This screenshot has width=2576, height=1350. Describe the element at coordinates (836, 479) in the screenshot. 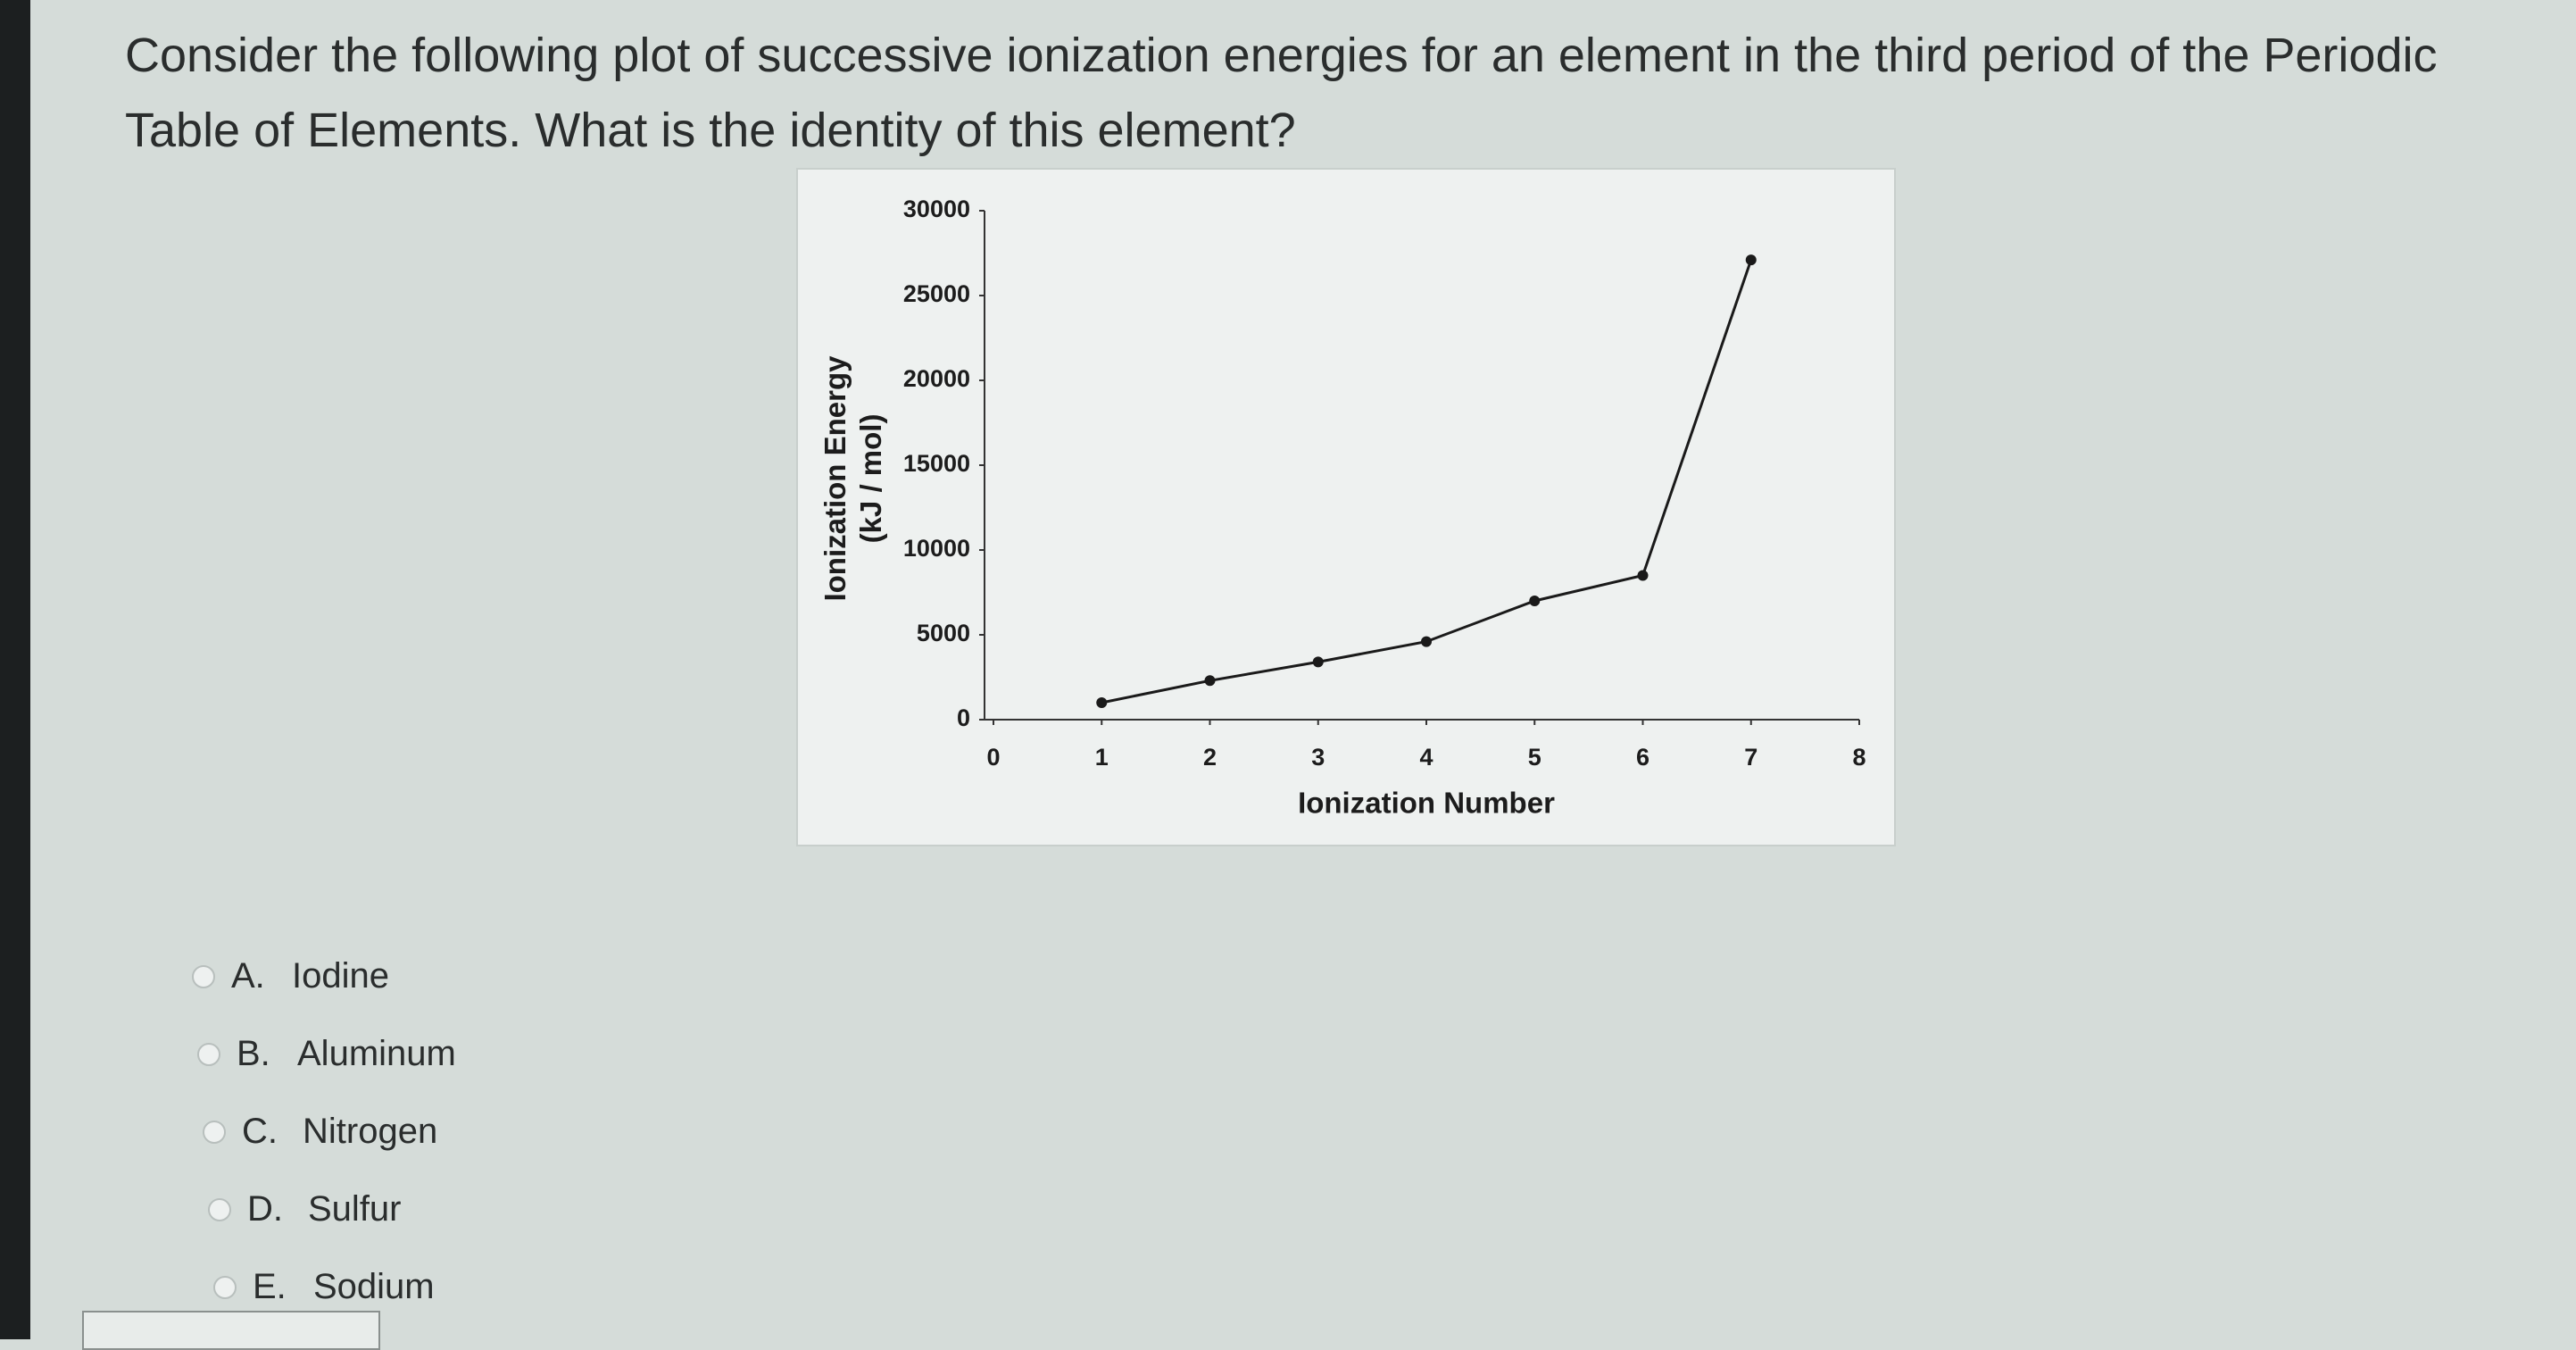

I see `y-axis-title-line: Ionization Energy` at that location.